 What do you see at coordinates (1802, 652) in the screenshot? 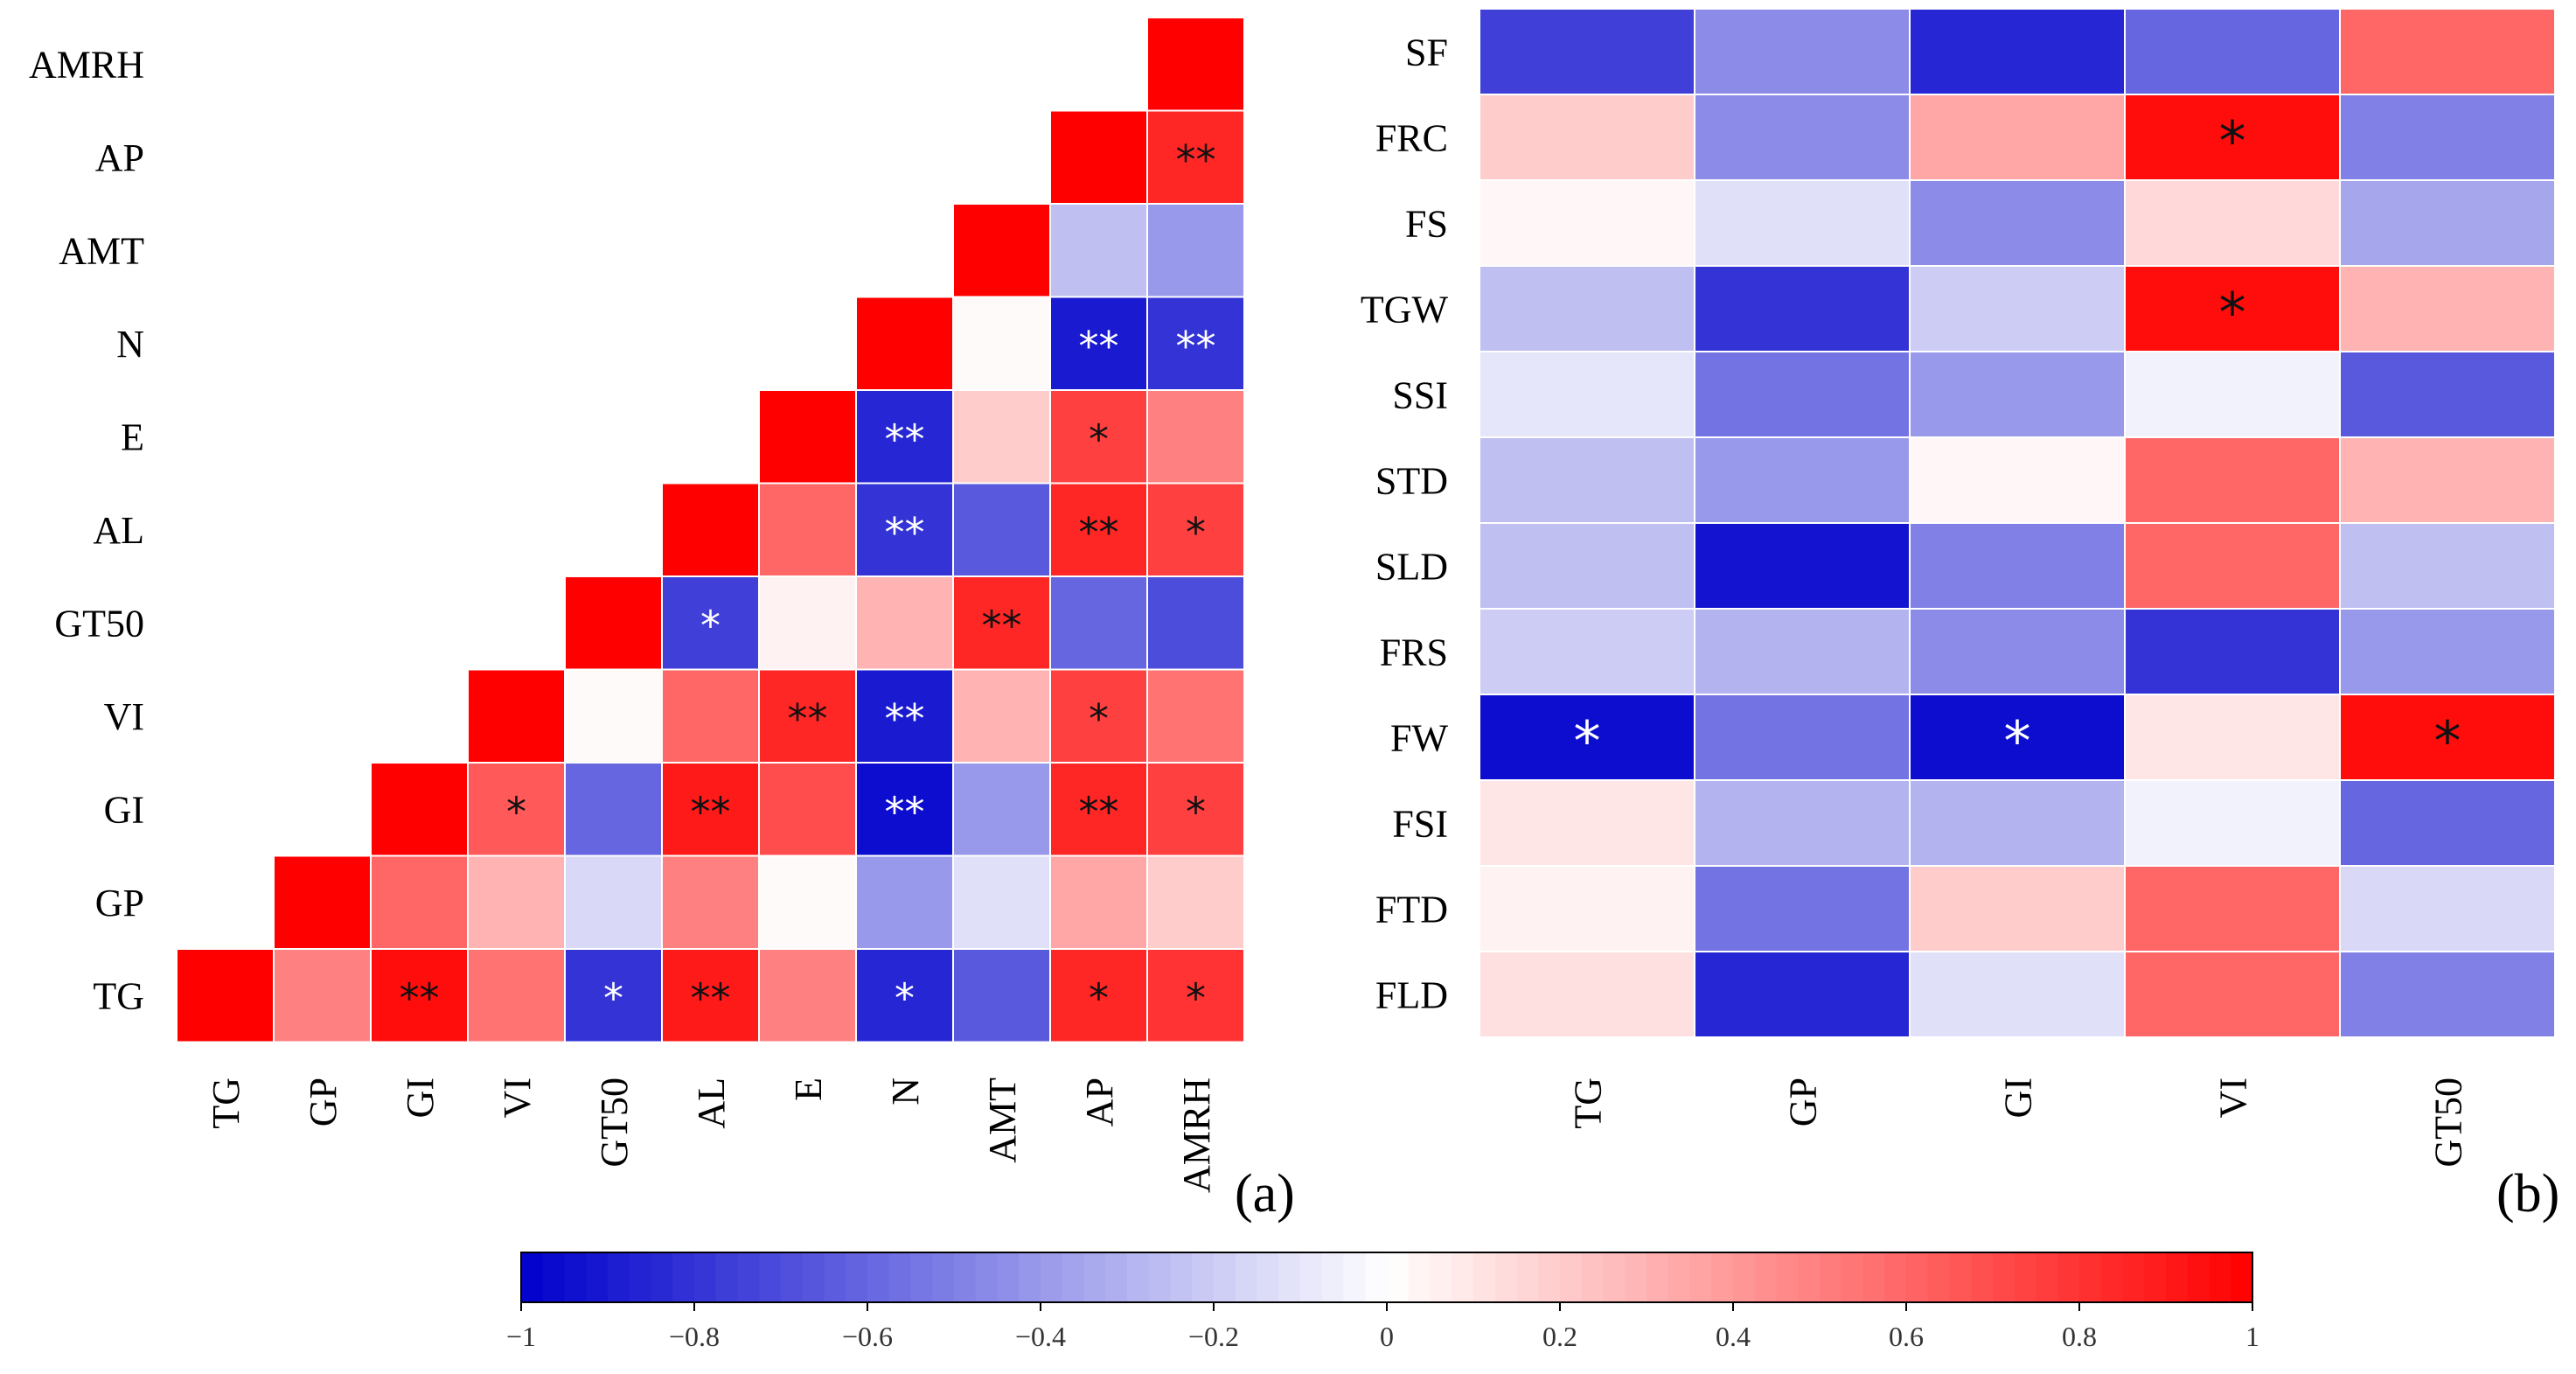
I see `cell-FRS-GP` at bounding box center [1802, 652].